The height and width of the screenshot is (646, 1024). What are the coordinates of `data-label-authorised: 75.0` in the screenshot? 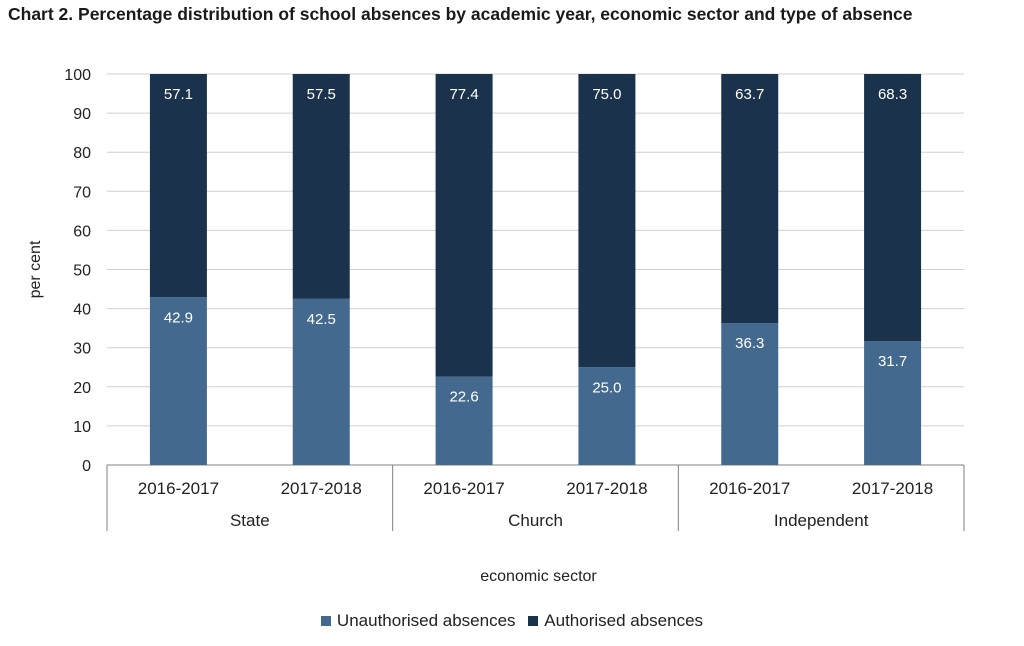 It's located at (606, 94).